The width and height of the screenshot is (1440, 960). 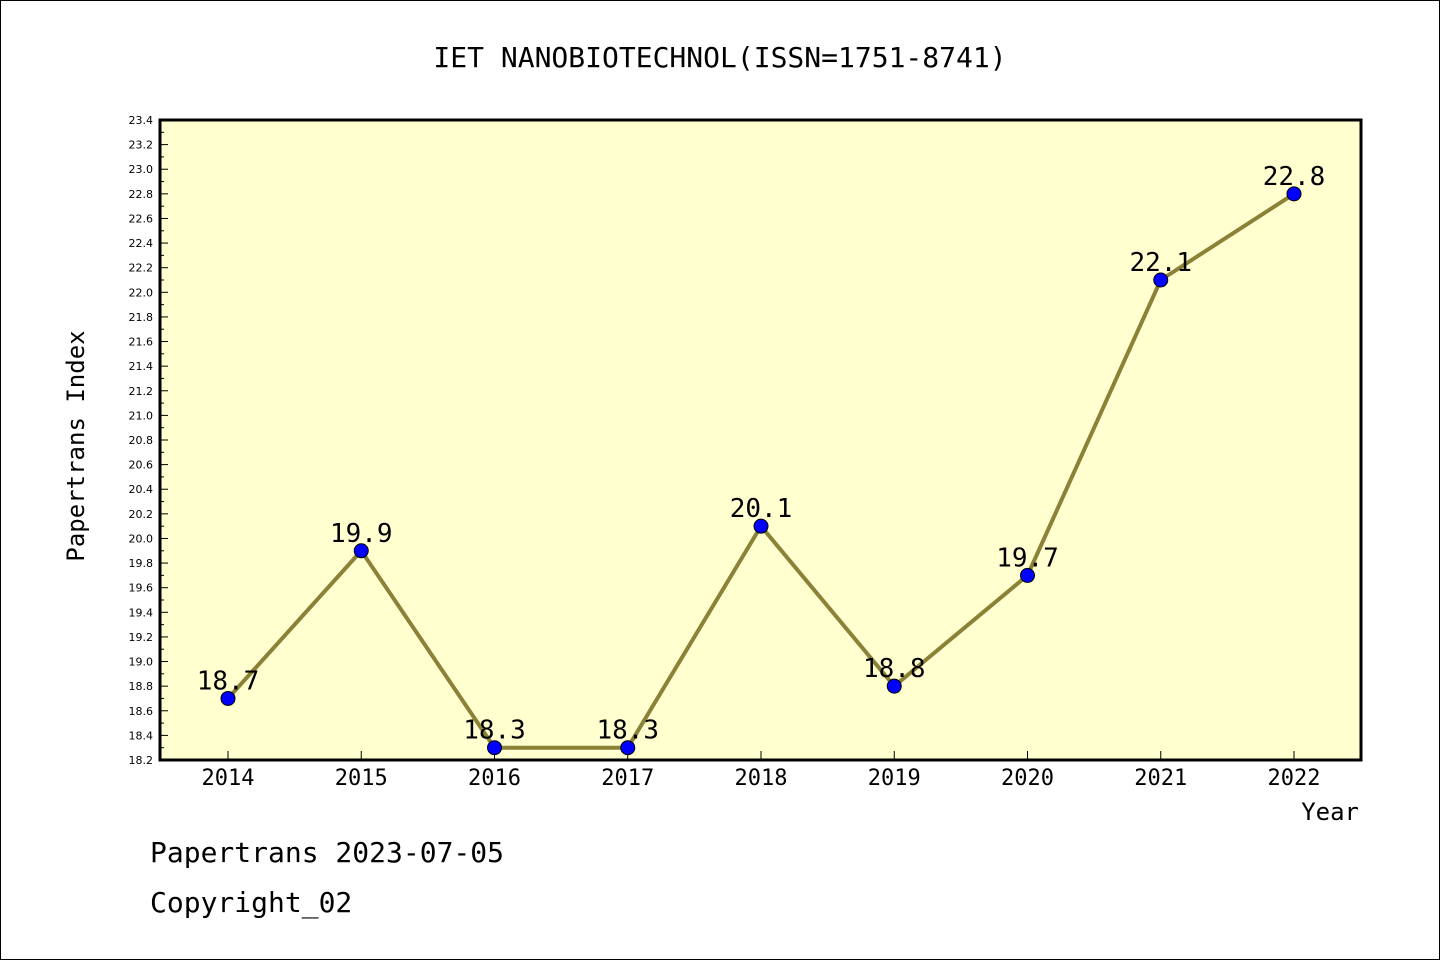 What do you see at coordinates (141, 120) in the screenshot?
I see `y-tick-label: 23.4` at bounding box center [141, 120].